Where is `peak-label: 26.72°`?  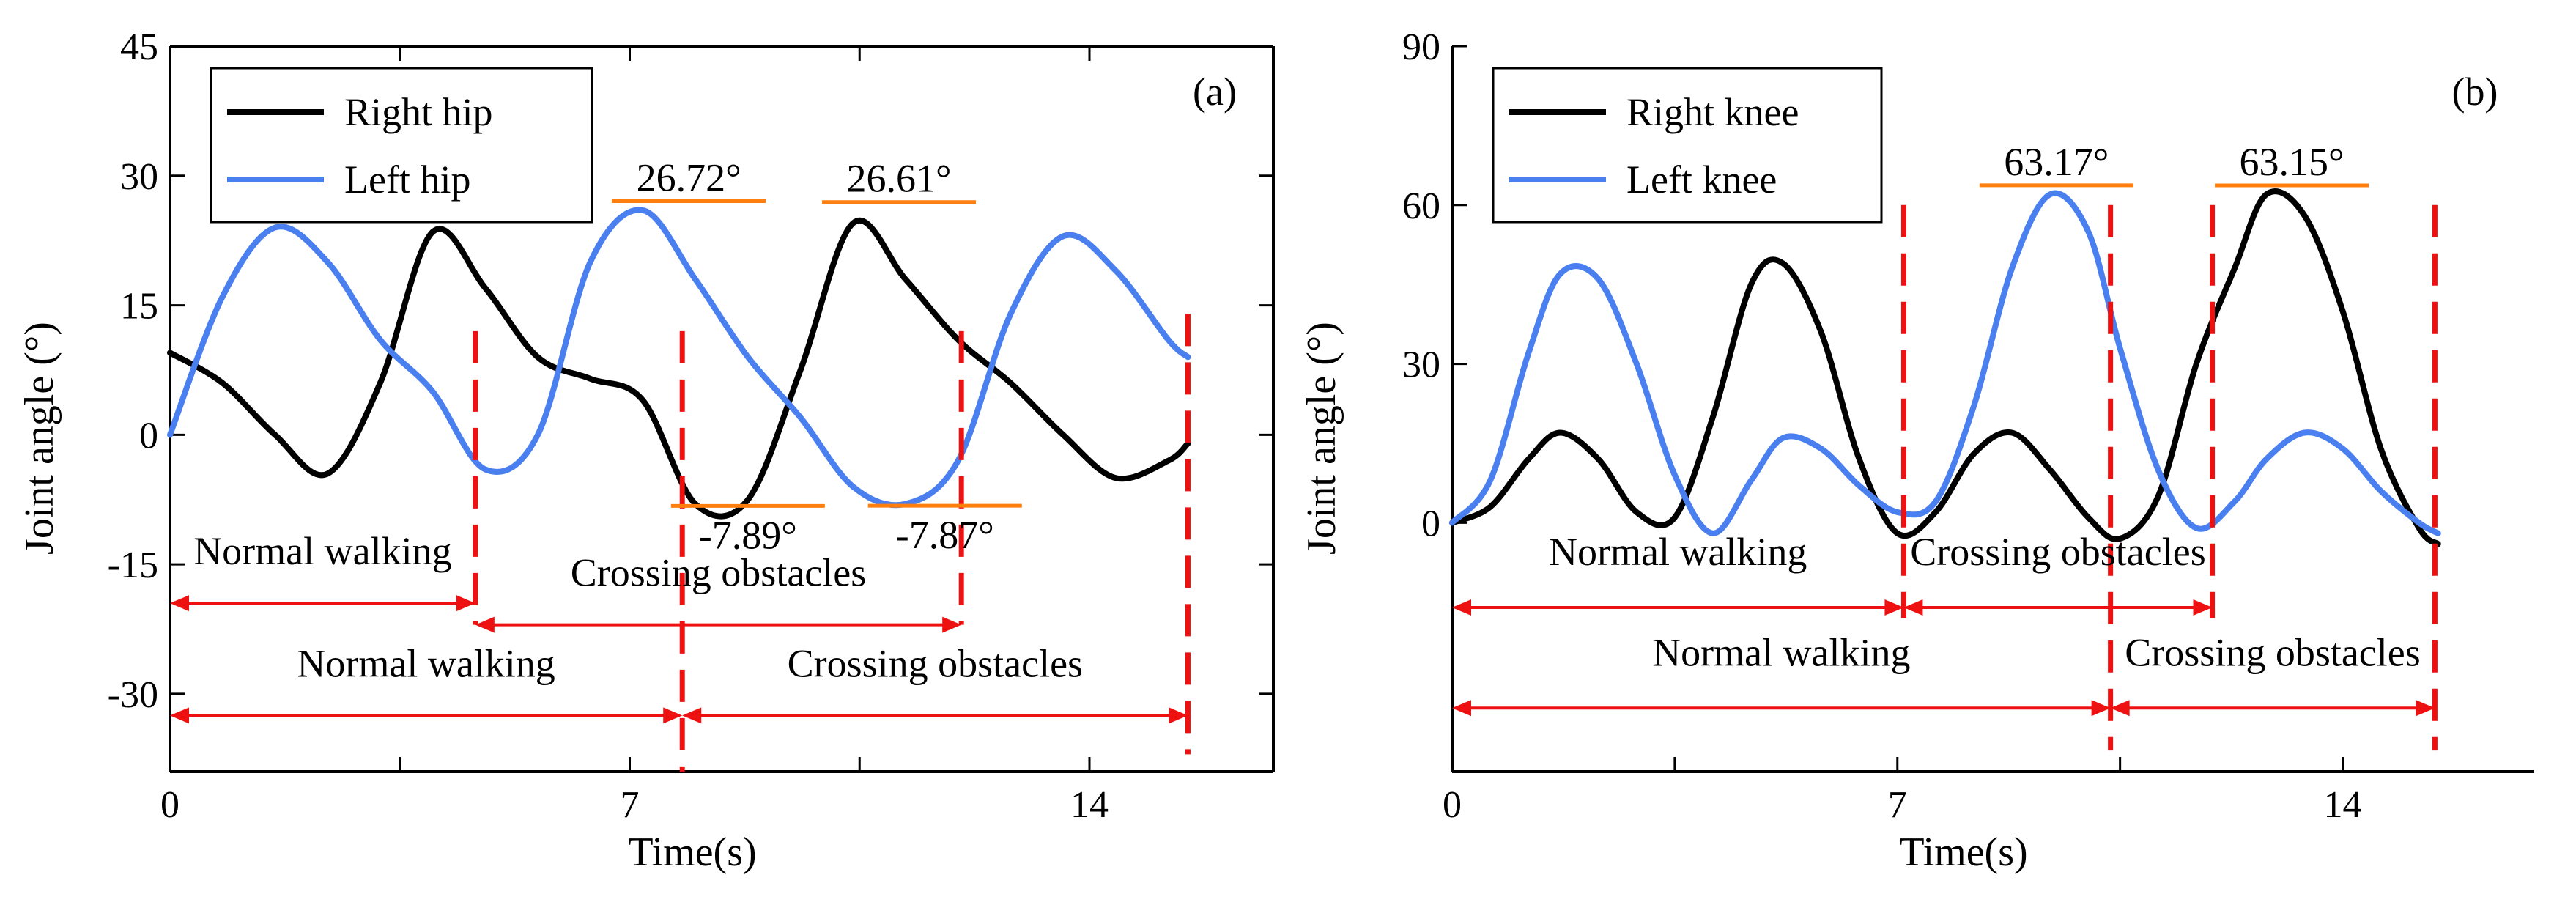 peak-label: 26.72° is located at coordinates (689, 177).